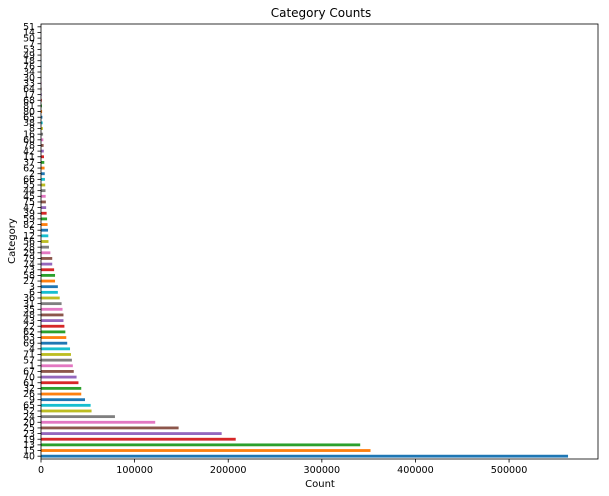 This screenshot has height=496, width=609. Describe the element at coordinates (282, 467) in the screenshot. I see `x-ticks: 0 100000 200000 300000 400000 500000` at that location.